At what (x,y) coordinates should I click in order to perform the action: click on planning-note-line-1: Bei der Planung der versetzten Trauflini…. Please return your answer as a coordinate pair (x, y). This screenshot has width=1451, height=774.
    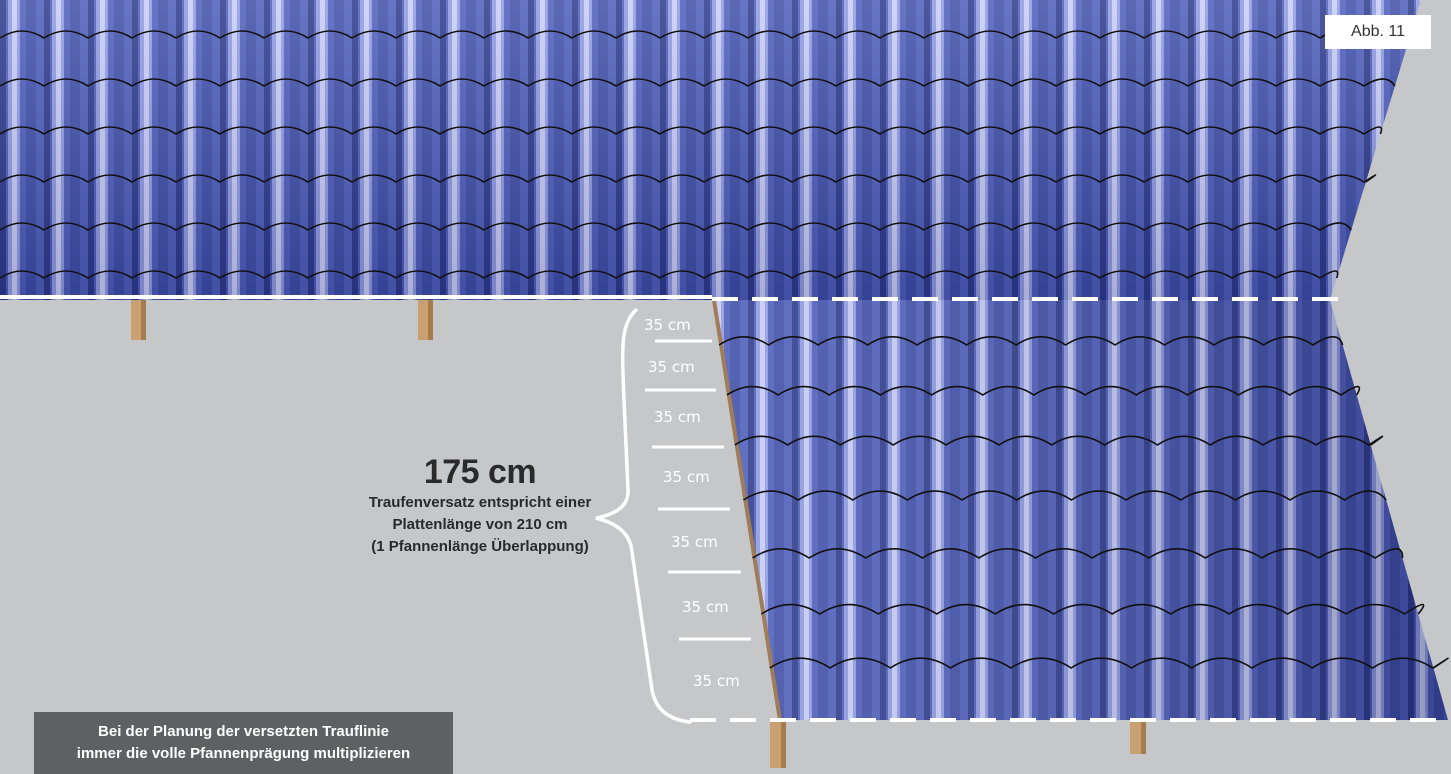
    Looking at the image, I should click on (243, 732).